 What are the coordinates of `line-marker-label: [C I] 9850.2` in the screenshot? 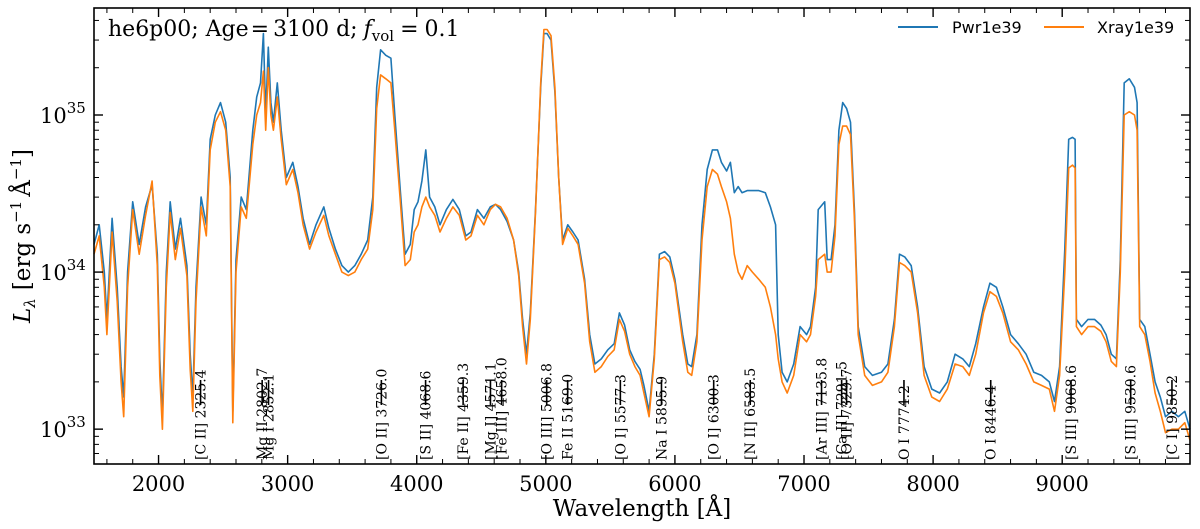 It's located at (1173, 417).